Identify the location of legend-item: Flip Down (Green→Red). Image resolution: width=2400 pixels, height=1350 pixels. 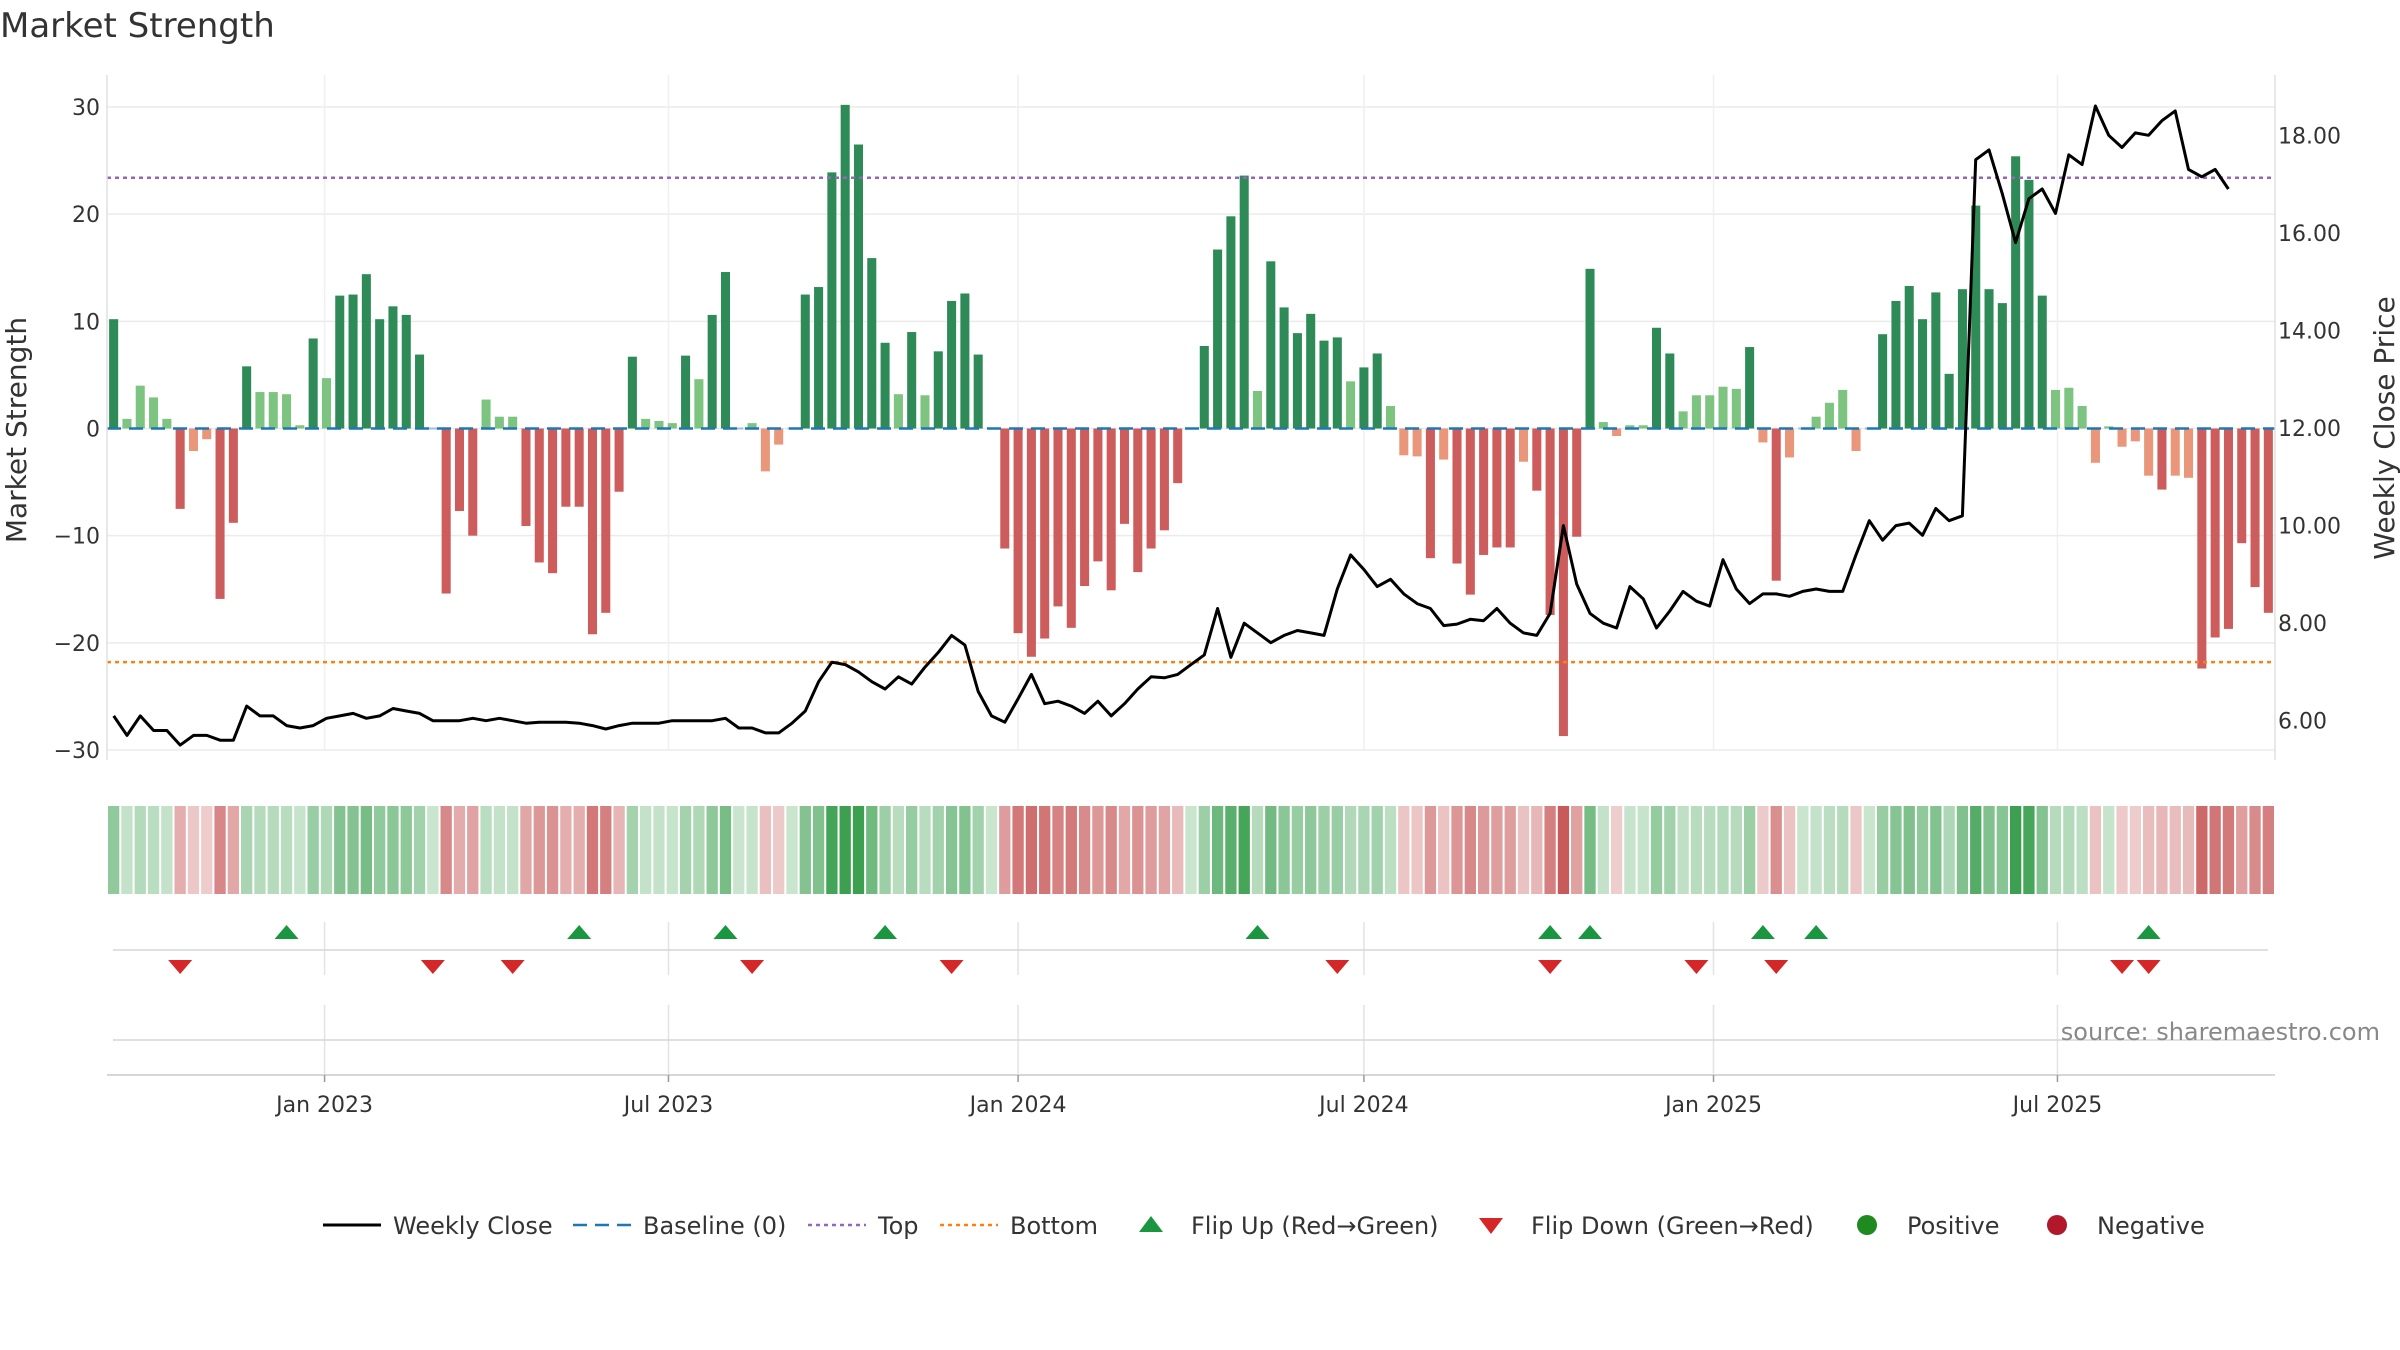
(1646, 1226).